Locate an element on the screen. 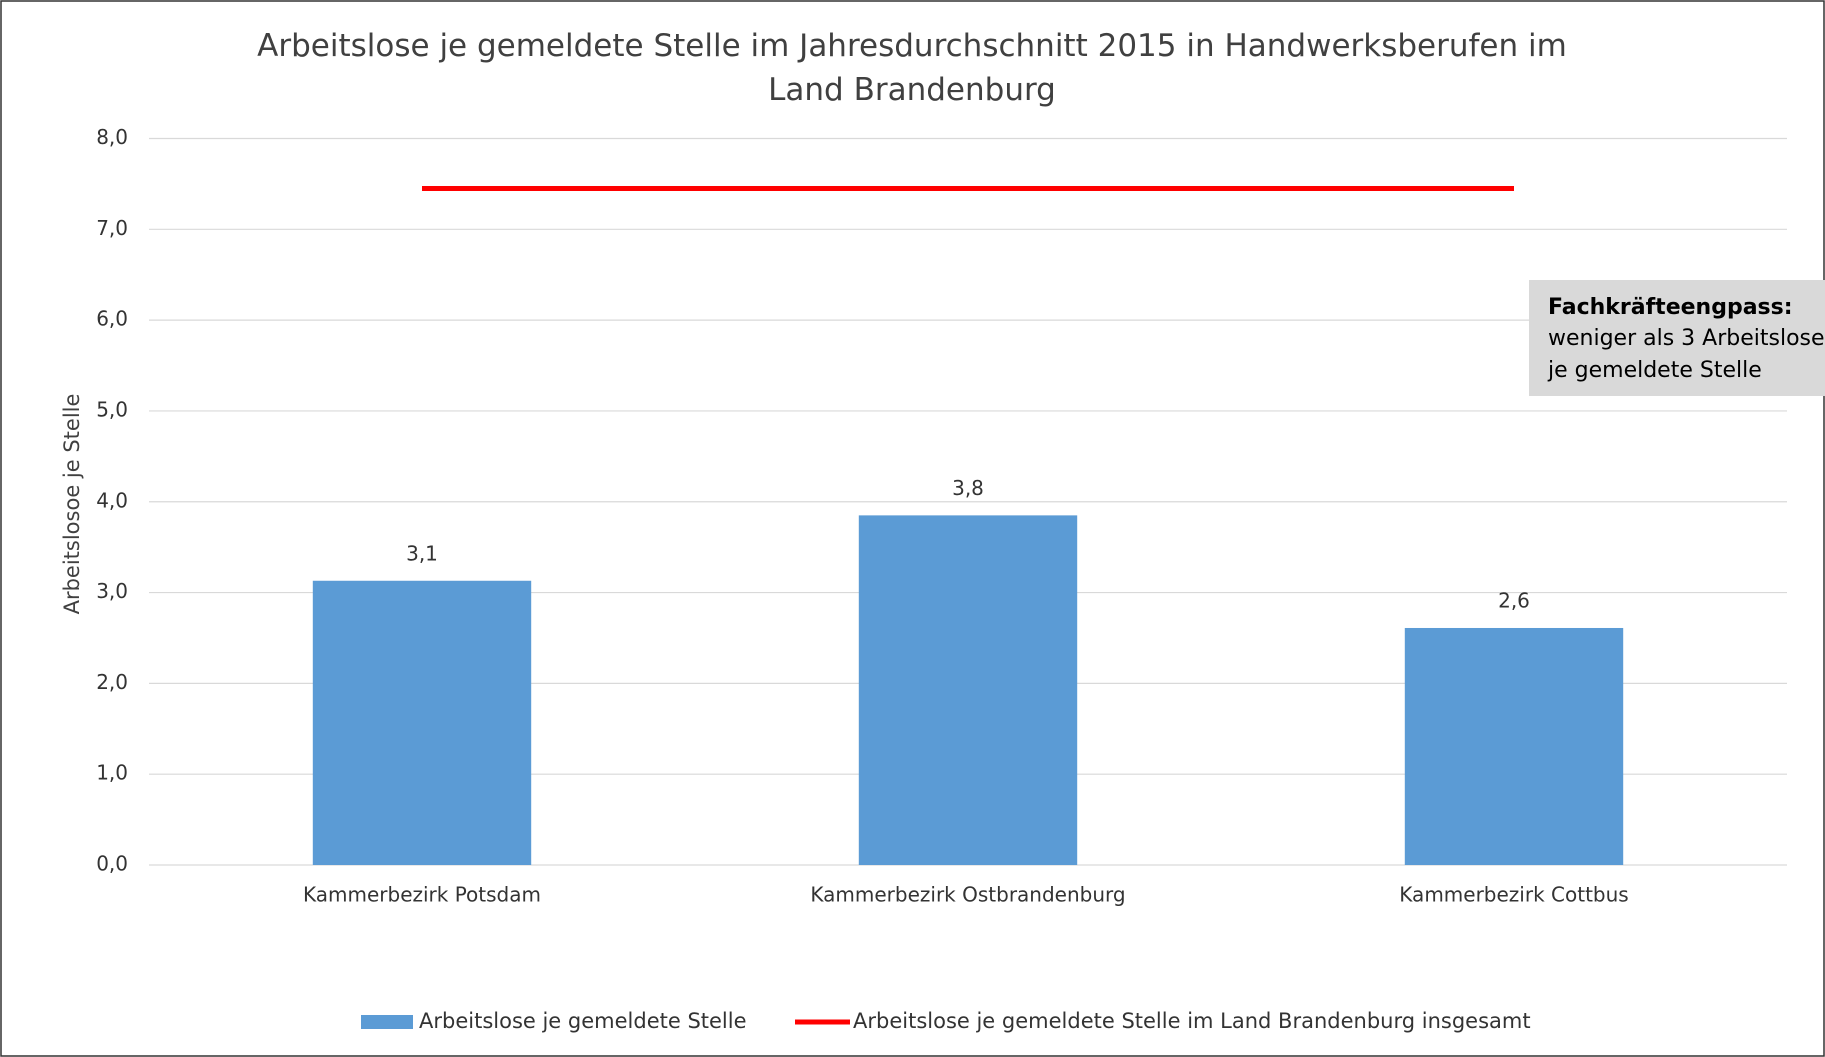 The height and width of the screenshot is (1057, 1825). y-tick-label: 1,0 is located at coordinates (112, 773).